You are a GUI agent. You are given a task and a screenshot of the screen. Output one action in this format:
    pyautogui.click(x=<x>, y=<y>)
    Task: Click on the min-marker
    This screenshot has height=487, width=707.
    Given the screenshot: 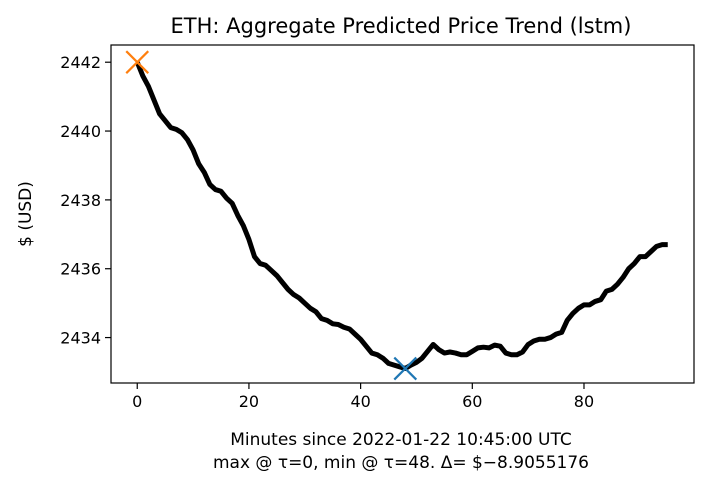 What is the action you would take?
    pyautogui.click(x=405, y=368)
    